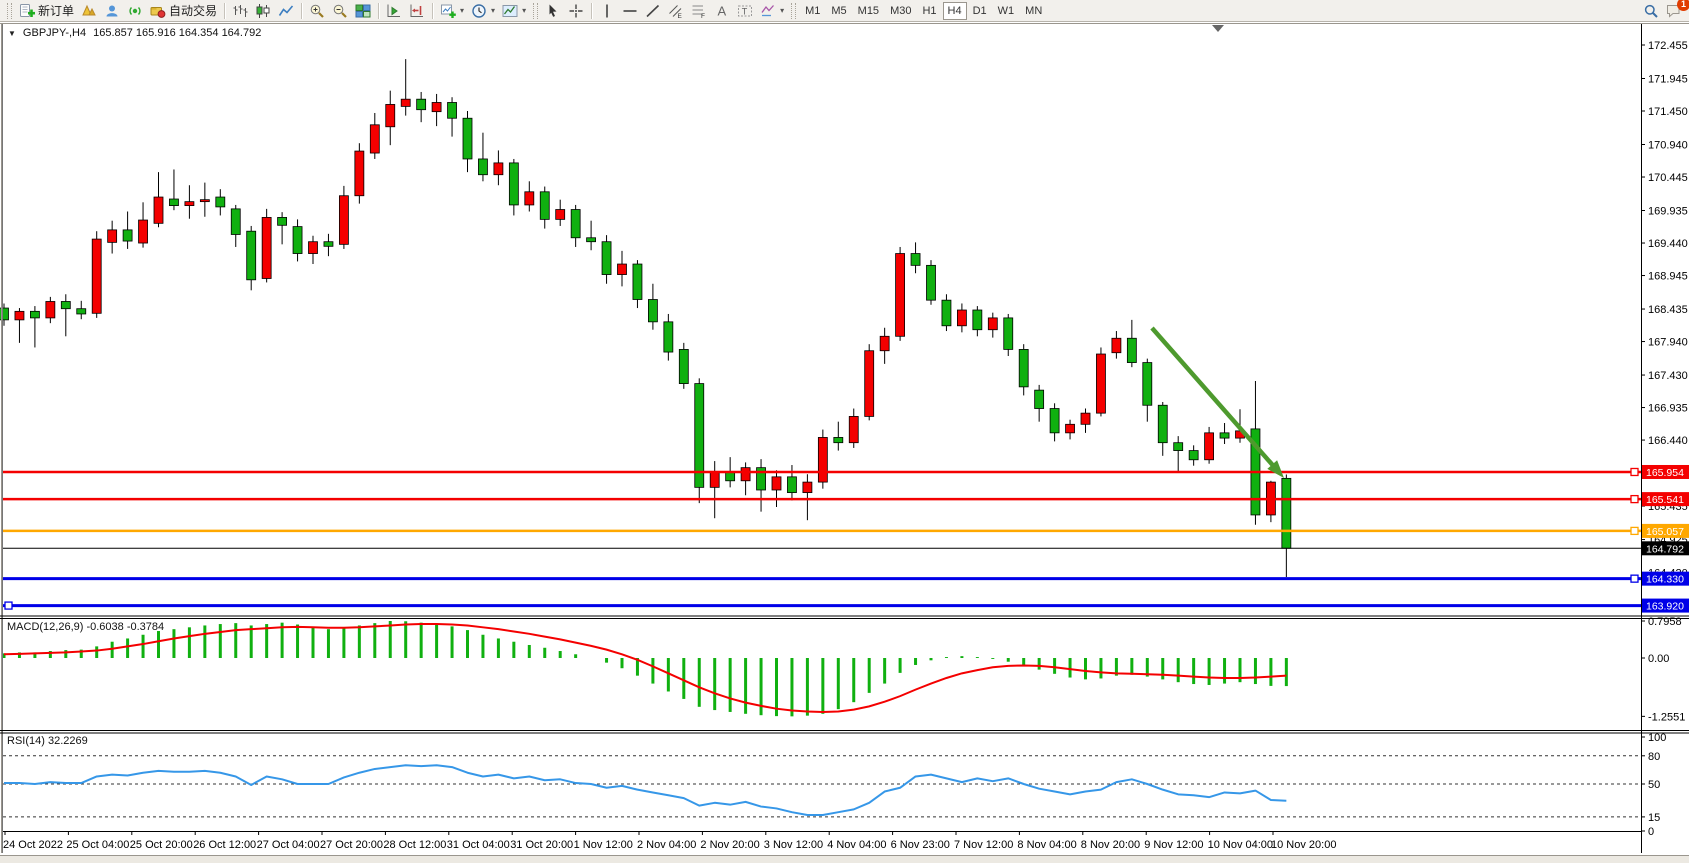 This screenshot has width=1689, height=863. What do you see at coordinates (452, 11) in the screenshot?
I see `new-chart-button: ▾` at bounding box center [452, 11].